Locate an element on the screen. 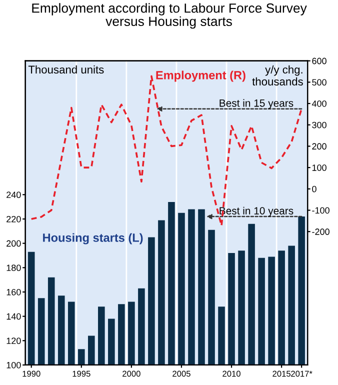 The width and height of the screenshot is (338, 385). y-tick-label: 240 is located at coordinates (13, 195).